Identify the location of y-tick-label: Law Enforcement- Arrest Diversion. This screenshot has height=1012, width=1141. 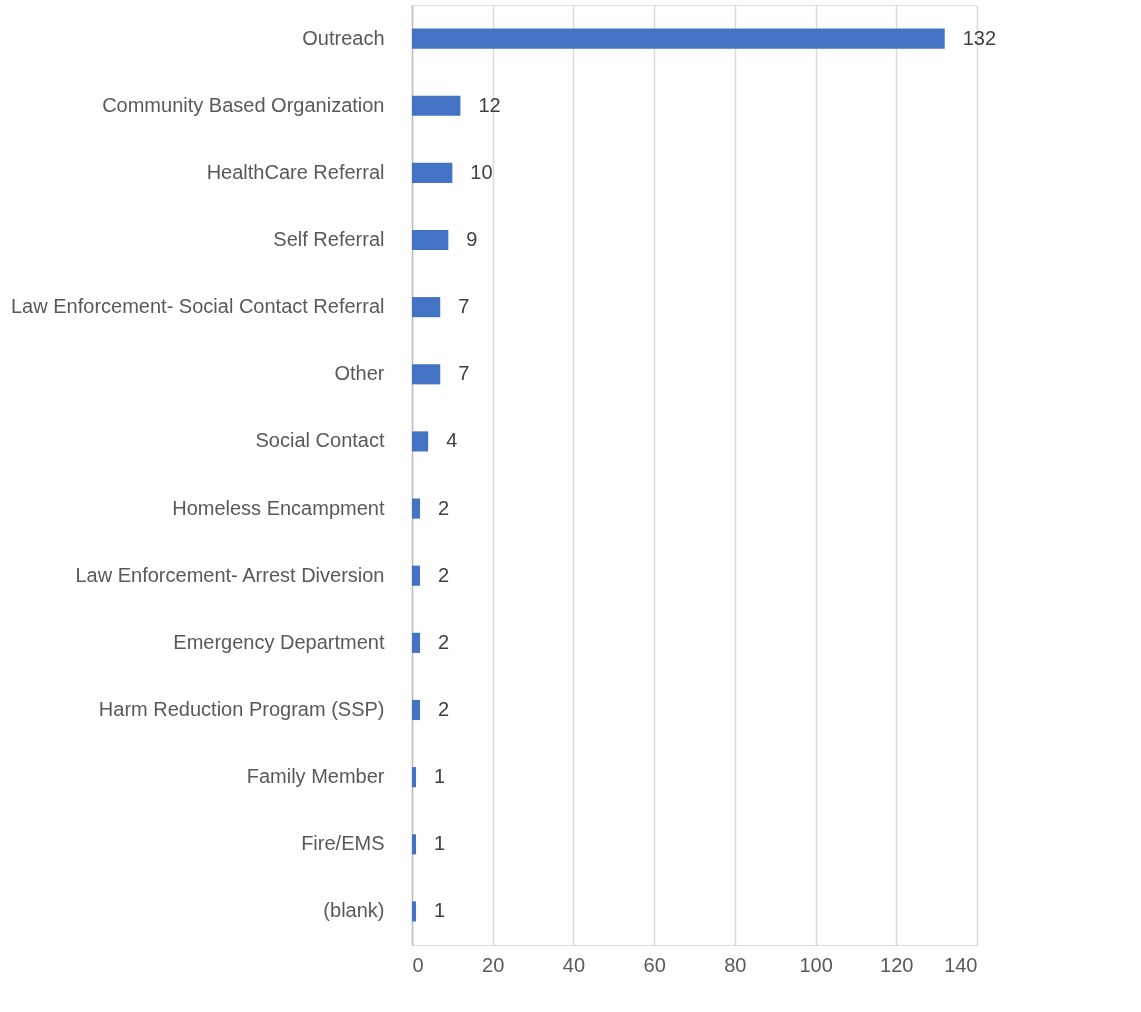
(230, 574).